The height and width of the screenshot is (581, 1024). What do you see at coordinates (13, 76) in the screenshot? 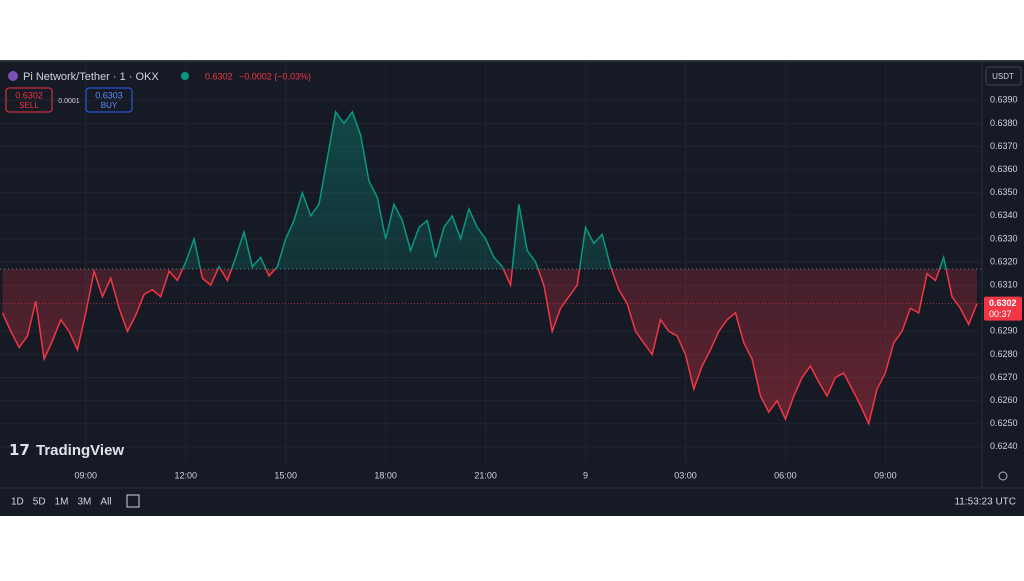
I see `symbol-icon` at bounding box center [13, 76].